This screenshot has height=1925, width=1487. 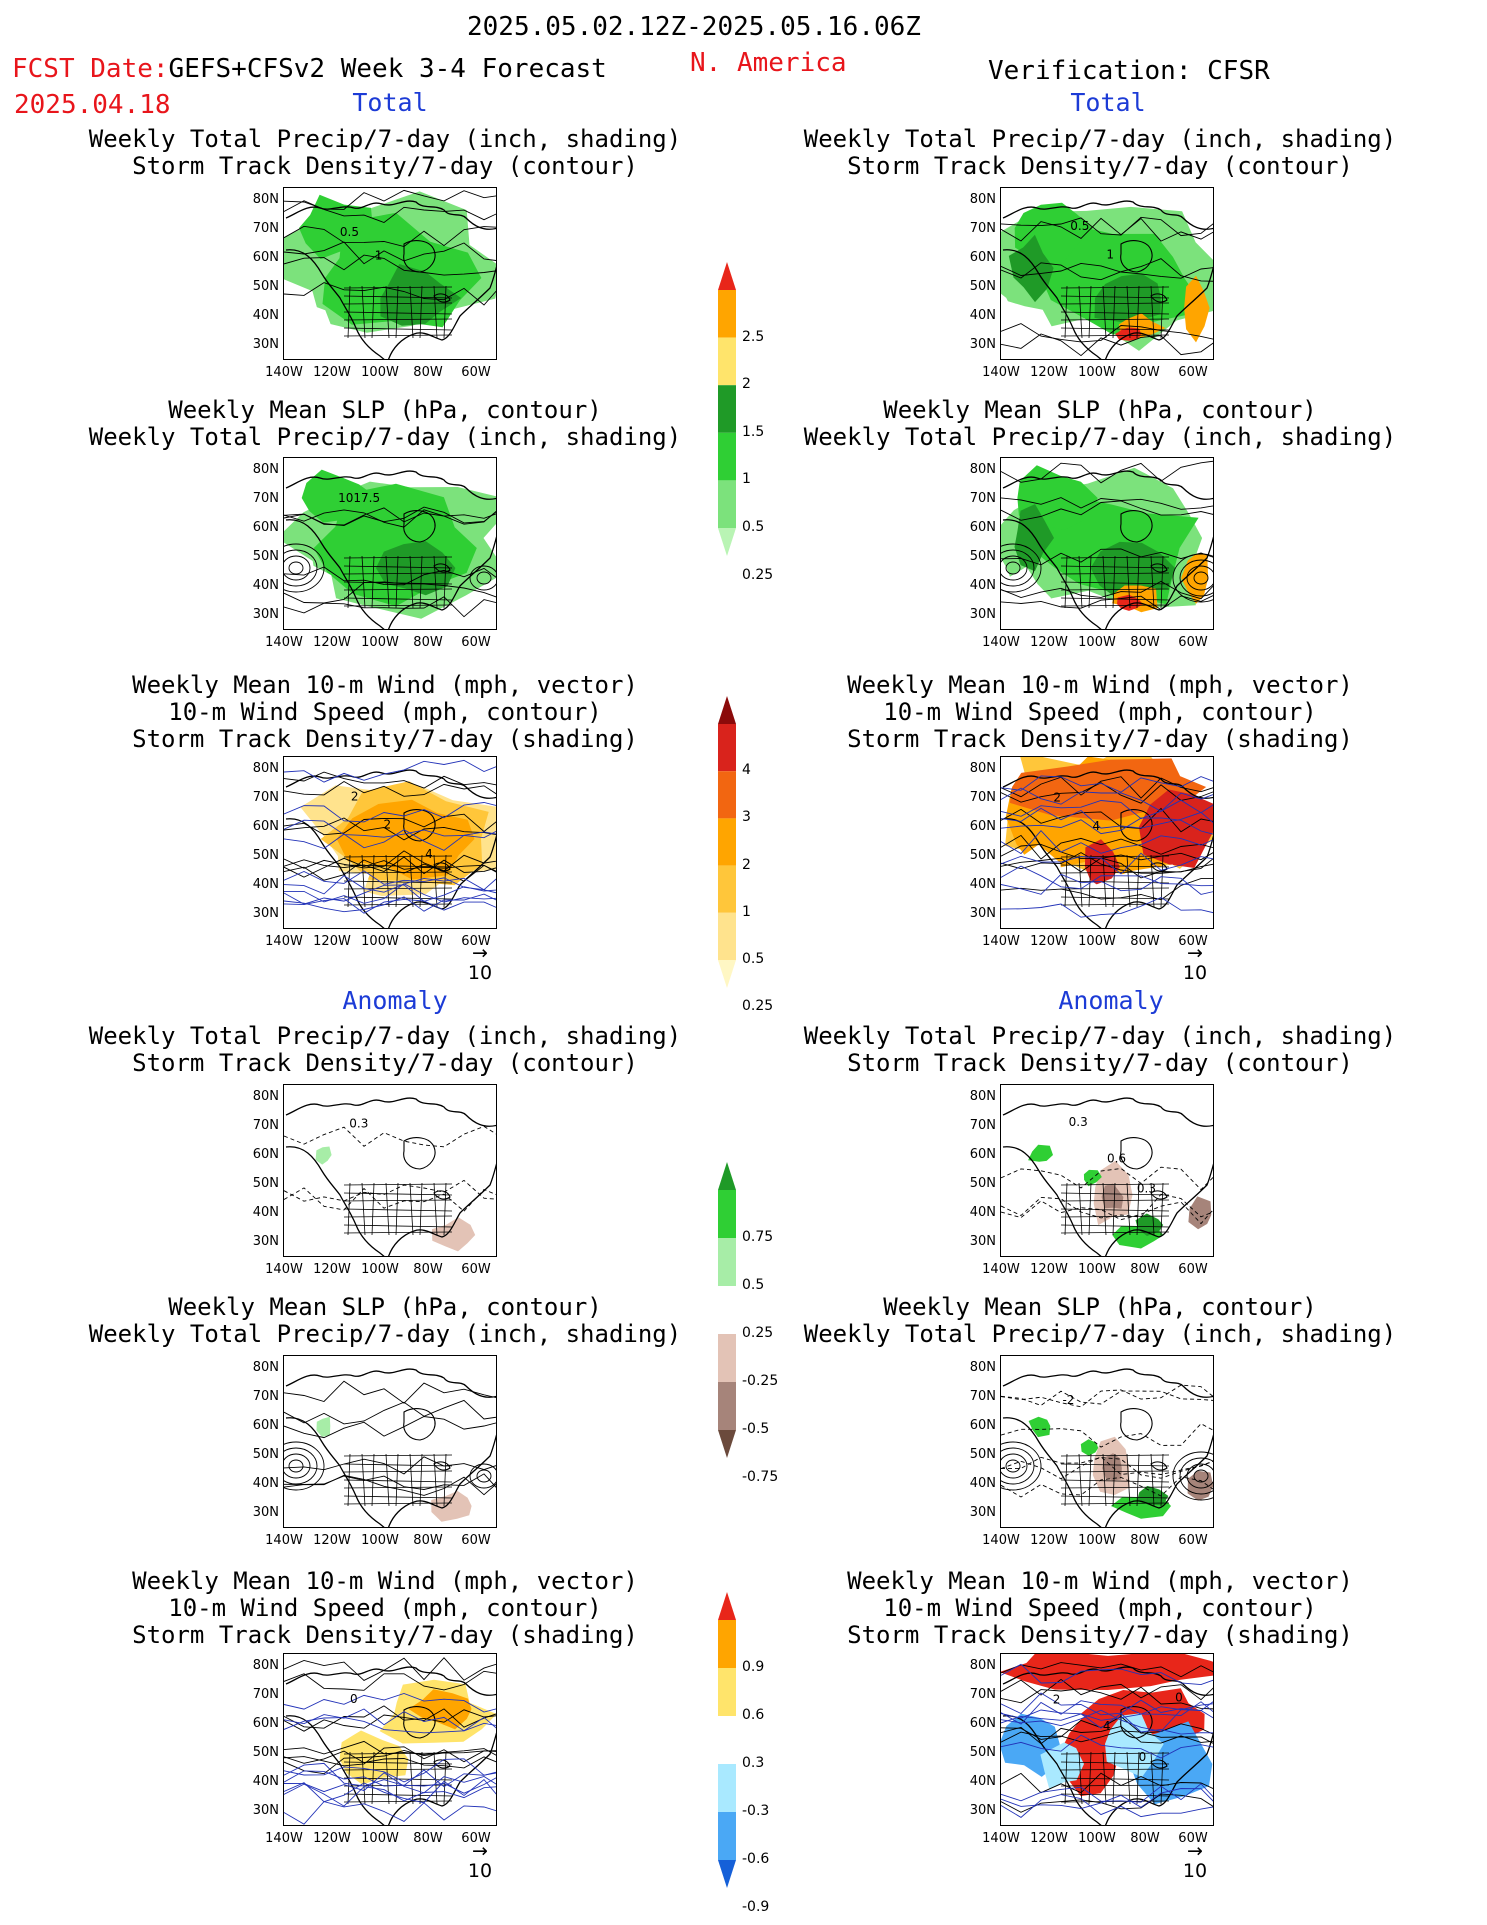 I want to click on panel-title-line: Weekly Mean SLP (hPa, contour), so click(x=1100, y=1307).